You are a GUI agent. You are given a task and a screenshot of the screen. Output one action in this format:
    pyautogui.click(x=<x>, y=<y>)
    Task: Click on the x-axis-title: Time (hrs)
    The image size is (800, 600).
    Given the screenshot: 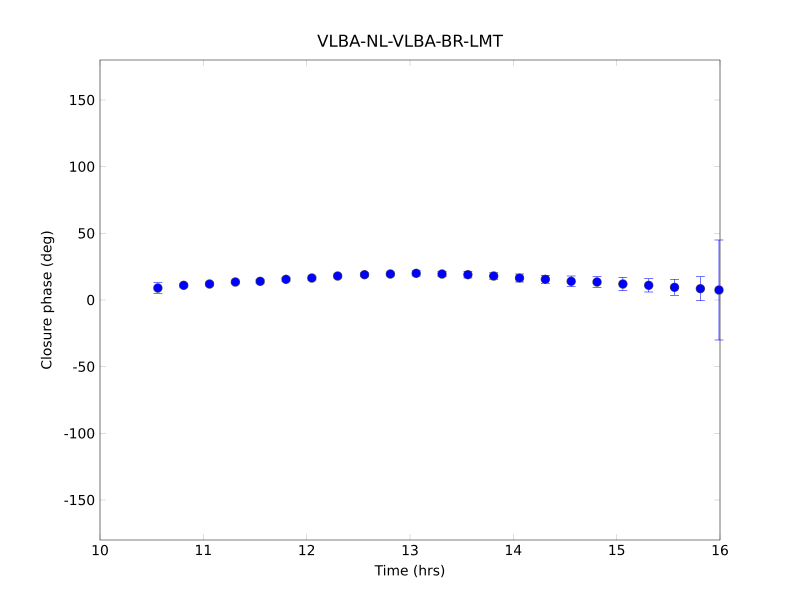 What is the action you would take?
    pyautogui.click(x=409, y=571)
    